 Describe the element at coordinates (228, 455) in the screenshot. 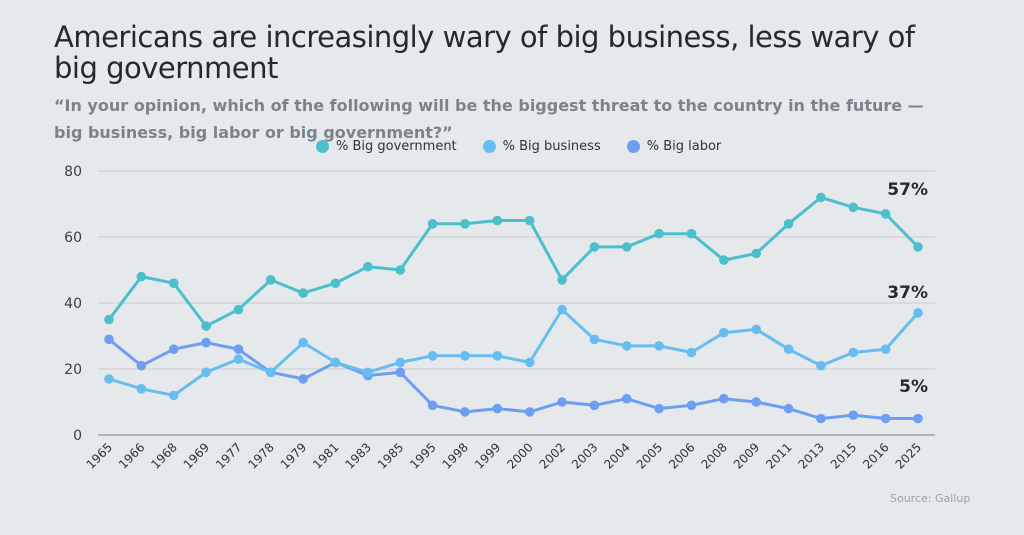

I see `x-tick-label: 1977` at that location.